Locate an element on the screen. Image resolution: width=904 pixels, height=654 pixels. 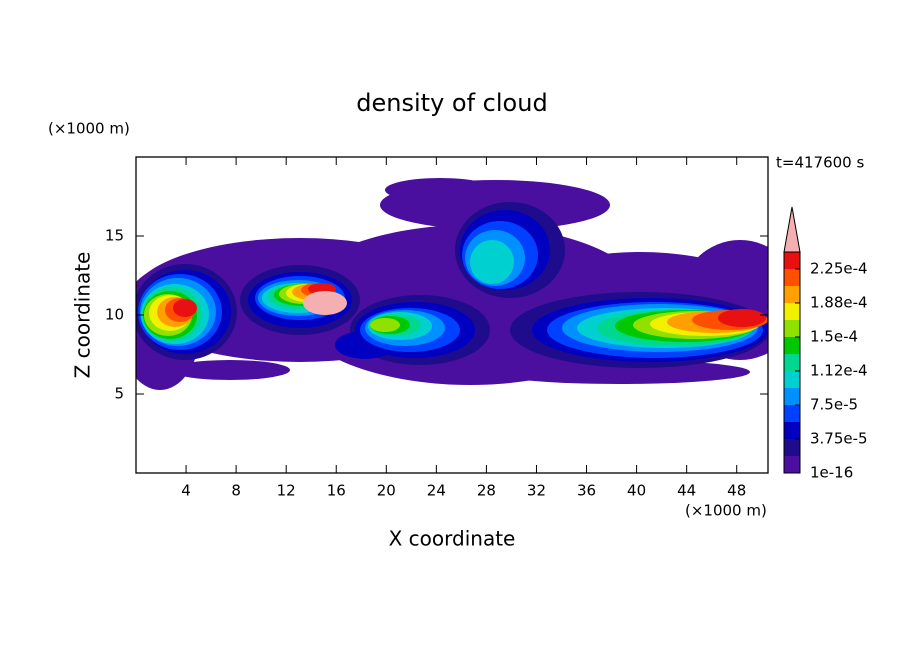
x-tick-label: 4 is located at coordinates (186, 491).